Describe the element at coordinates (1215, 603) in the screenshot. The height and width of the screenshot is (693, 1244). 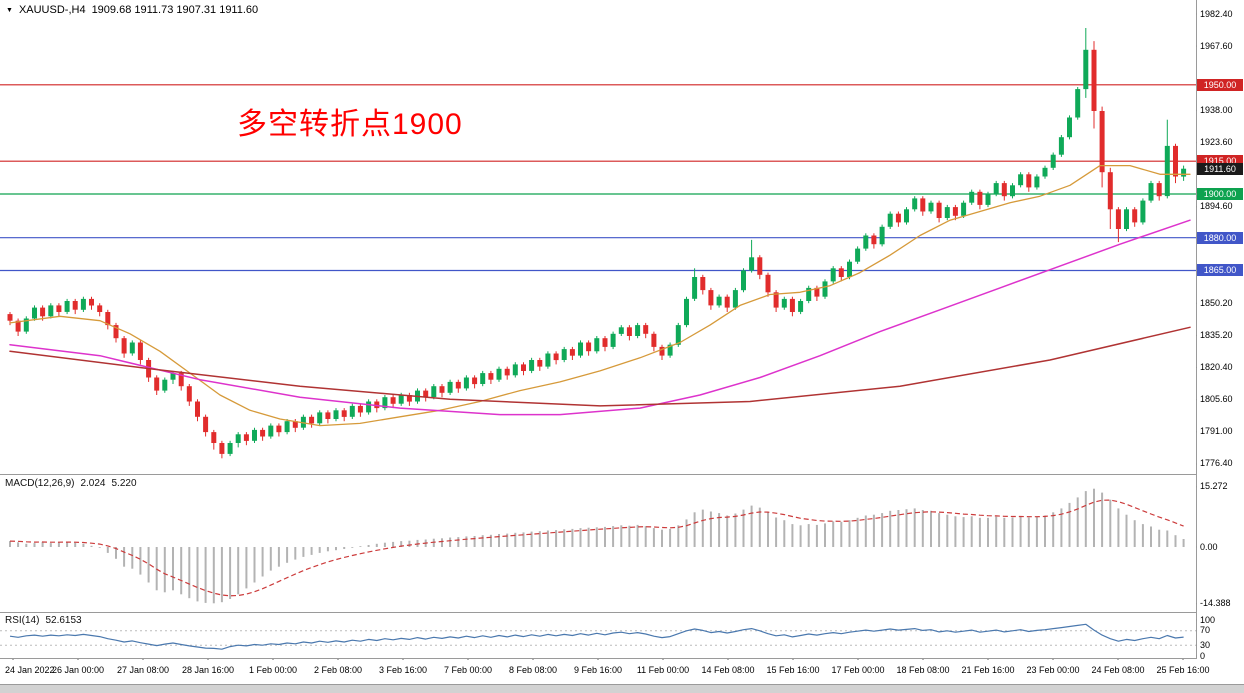
I see `macd-axis-label: -14.388` at that location.